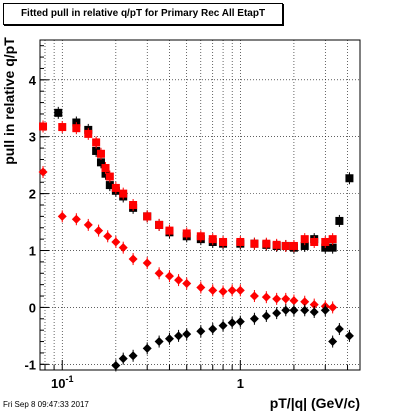 The image size is (400, 414). What do you see at coordinates (32, 251) in the screenshot?
I see `y-tick-label: 1` at bounding box center [32, 251].